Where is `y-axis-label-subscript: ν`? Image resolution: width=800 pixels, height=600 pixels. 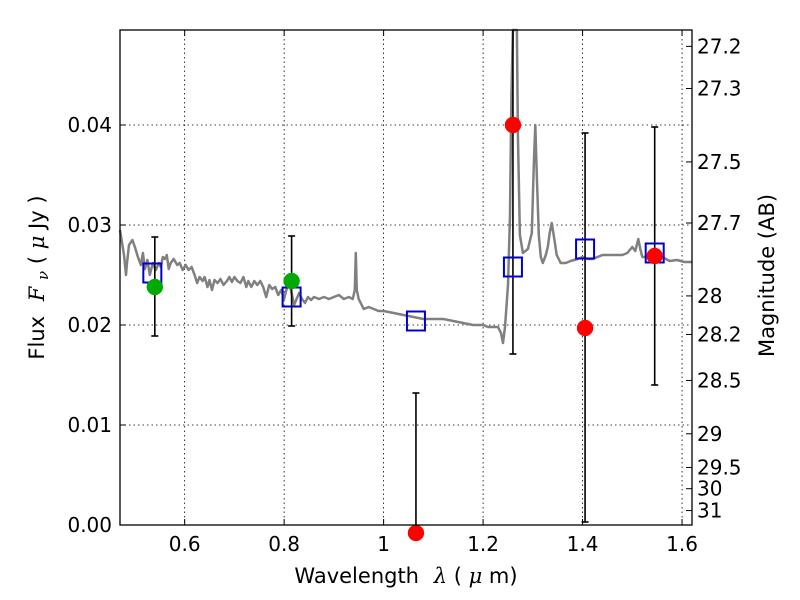
y-axis-label-subscript: ν is located at coordinates (43, 275).